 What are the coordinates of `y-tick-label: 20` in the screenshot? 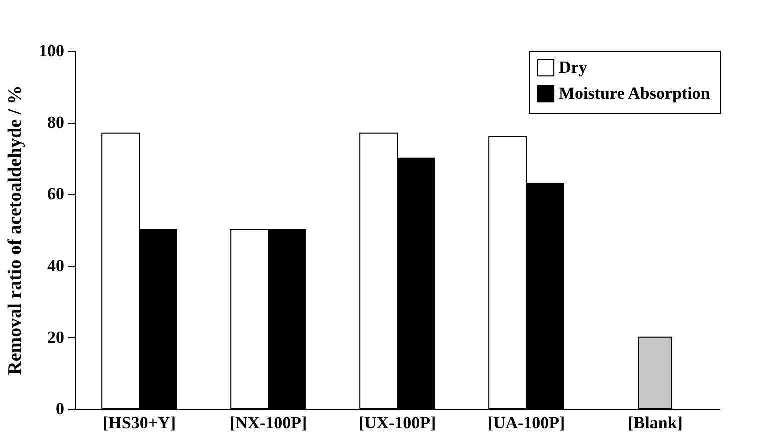 It's located at (56, 337).